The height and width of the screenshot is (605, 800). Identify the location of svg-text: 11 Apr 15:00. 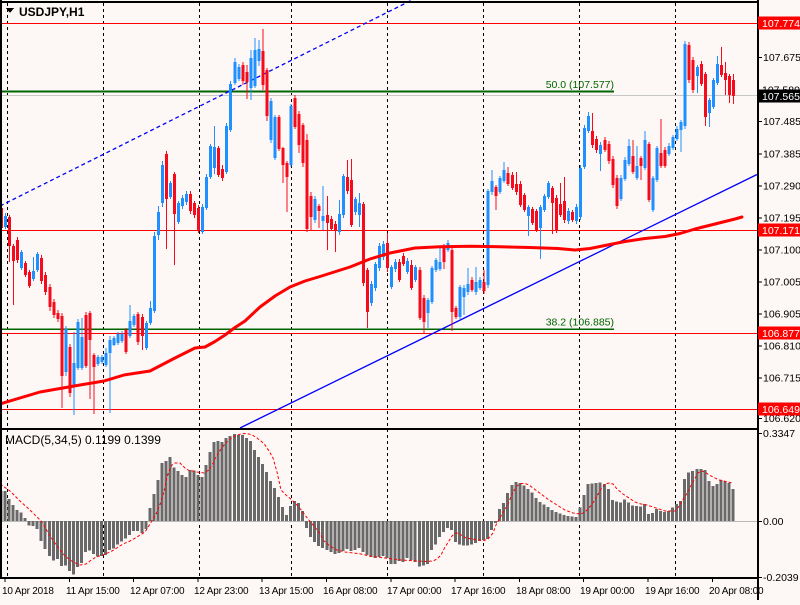
(93, 591).